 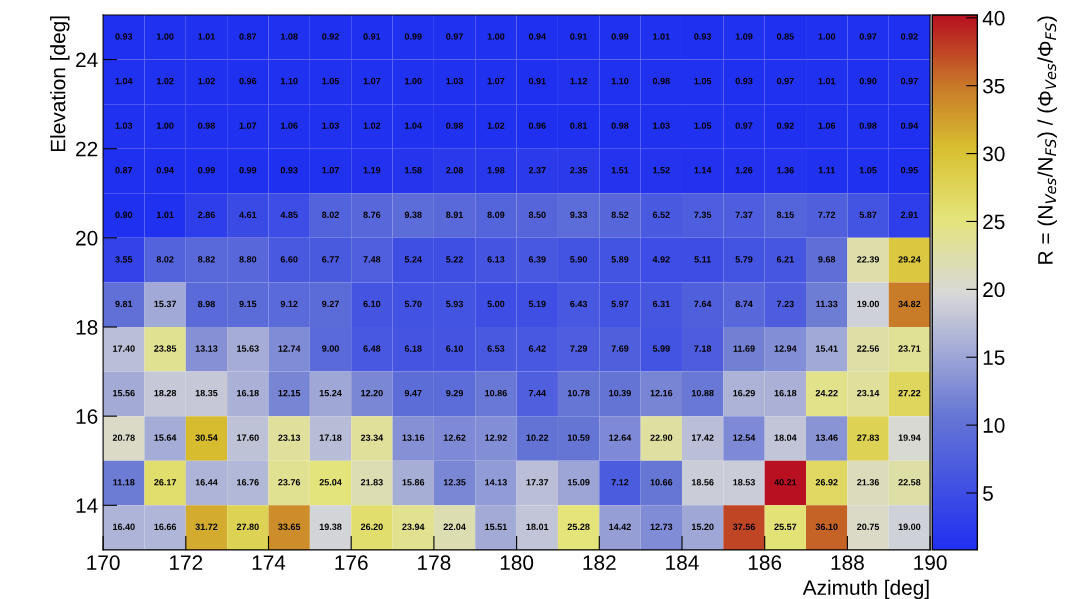 I want to click on data-label: 19.38, so click(x=330, y=527).